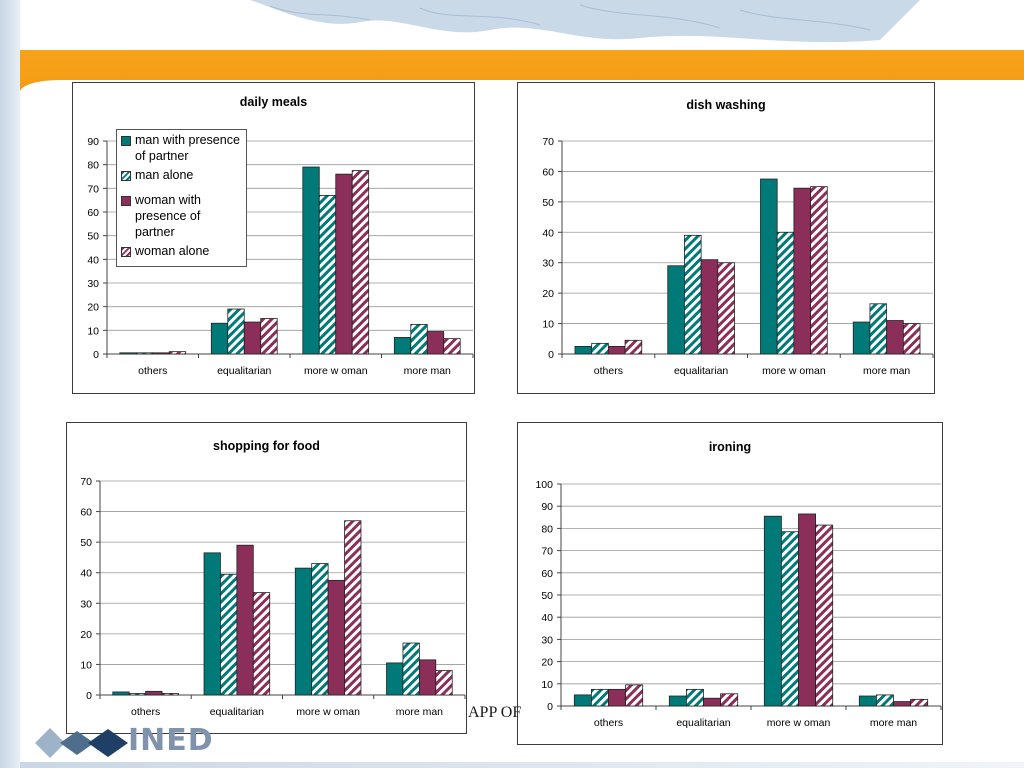  I want to click on map-graphic, so click(585, 21).